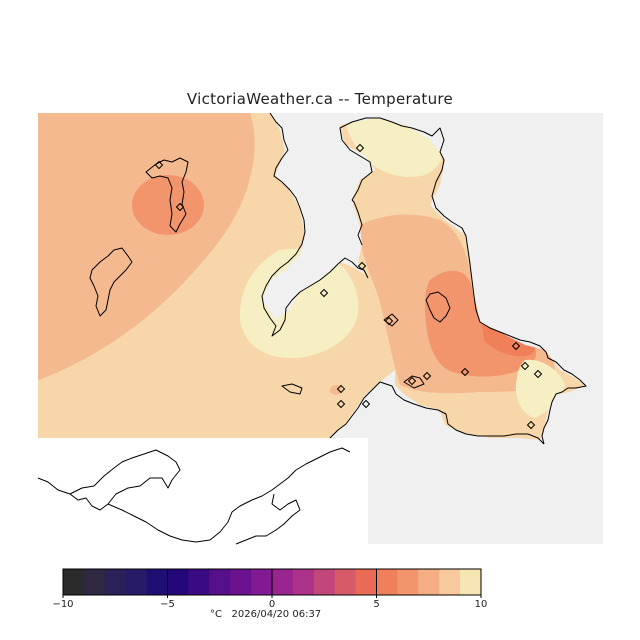 This screenshot has height=640, width=640. Describe the element at coordinates (438, 307) in the screenshot. I see `coastline-island-bay` at that location.